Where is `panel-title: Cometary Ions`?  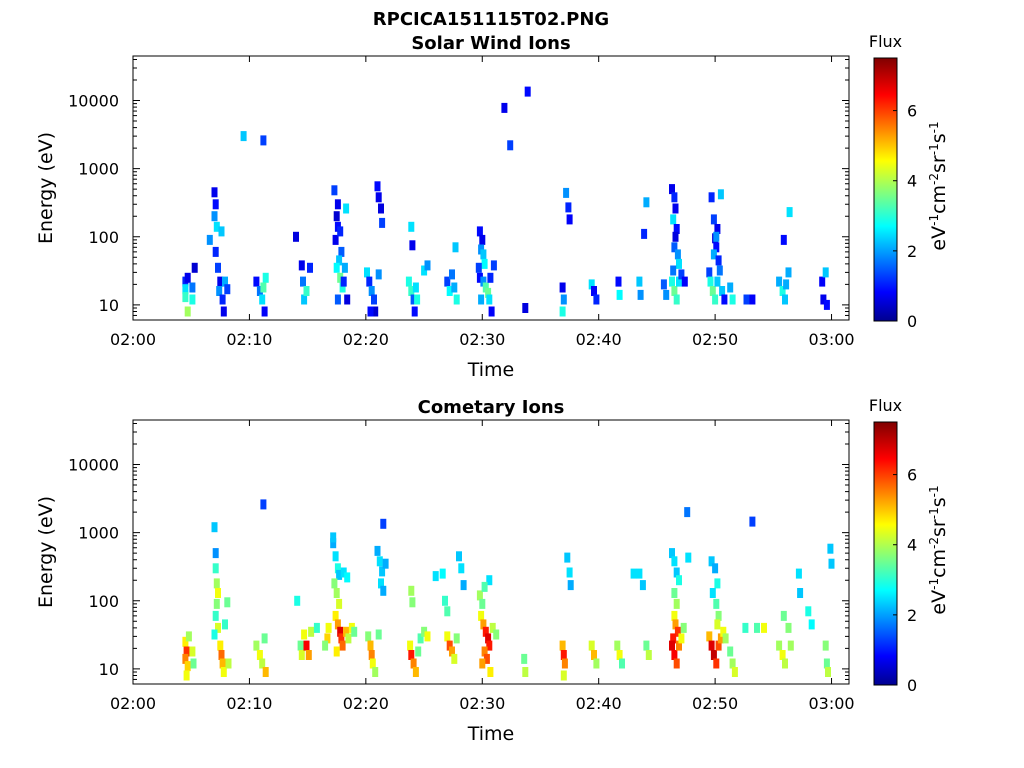
panel-title: Cometary Ions is located at coordinates (491, 407).